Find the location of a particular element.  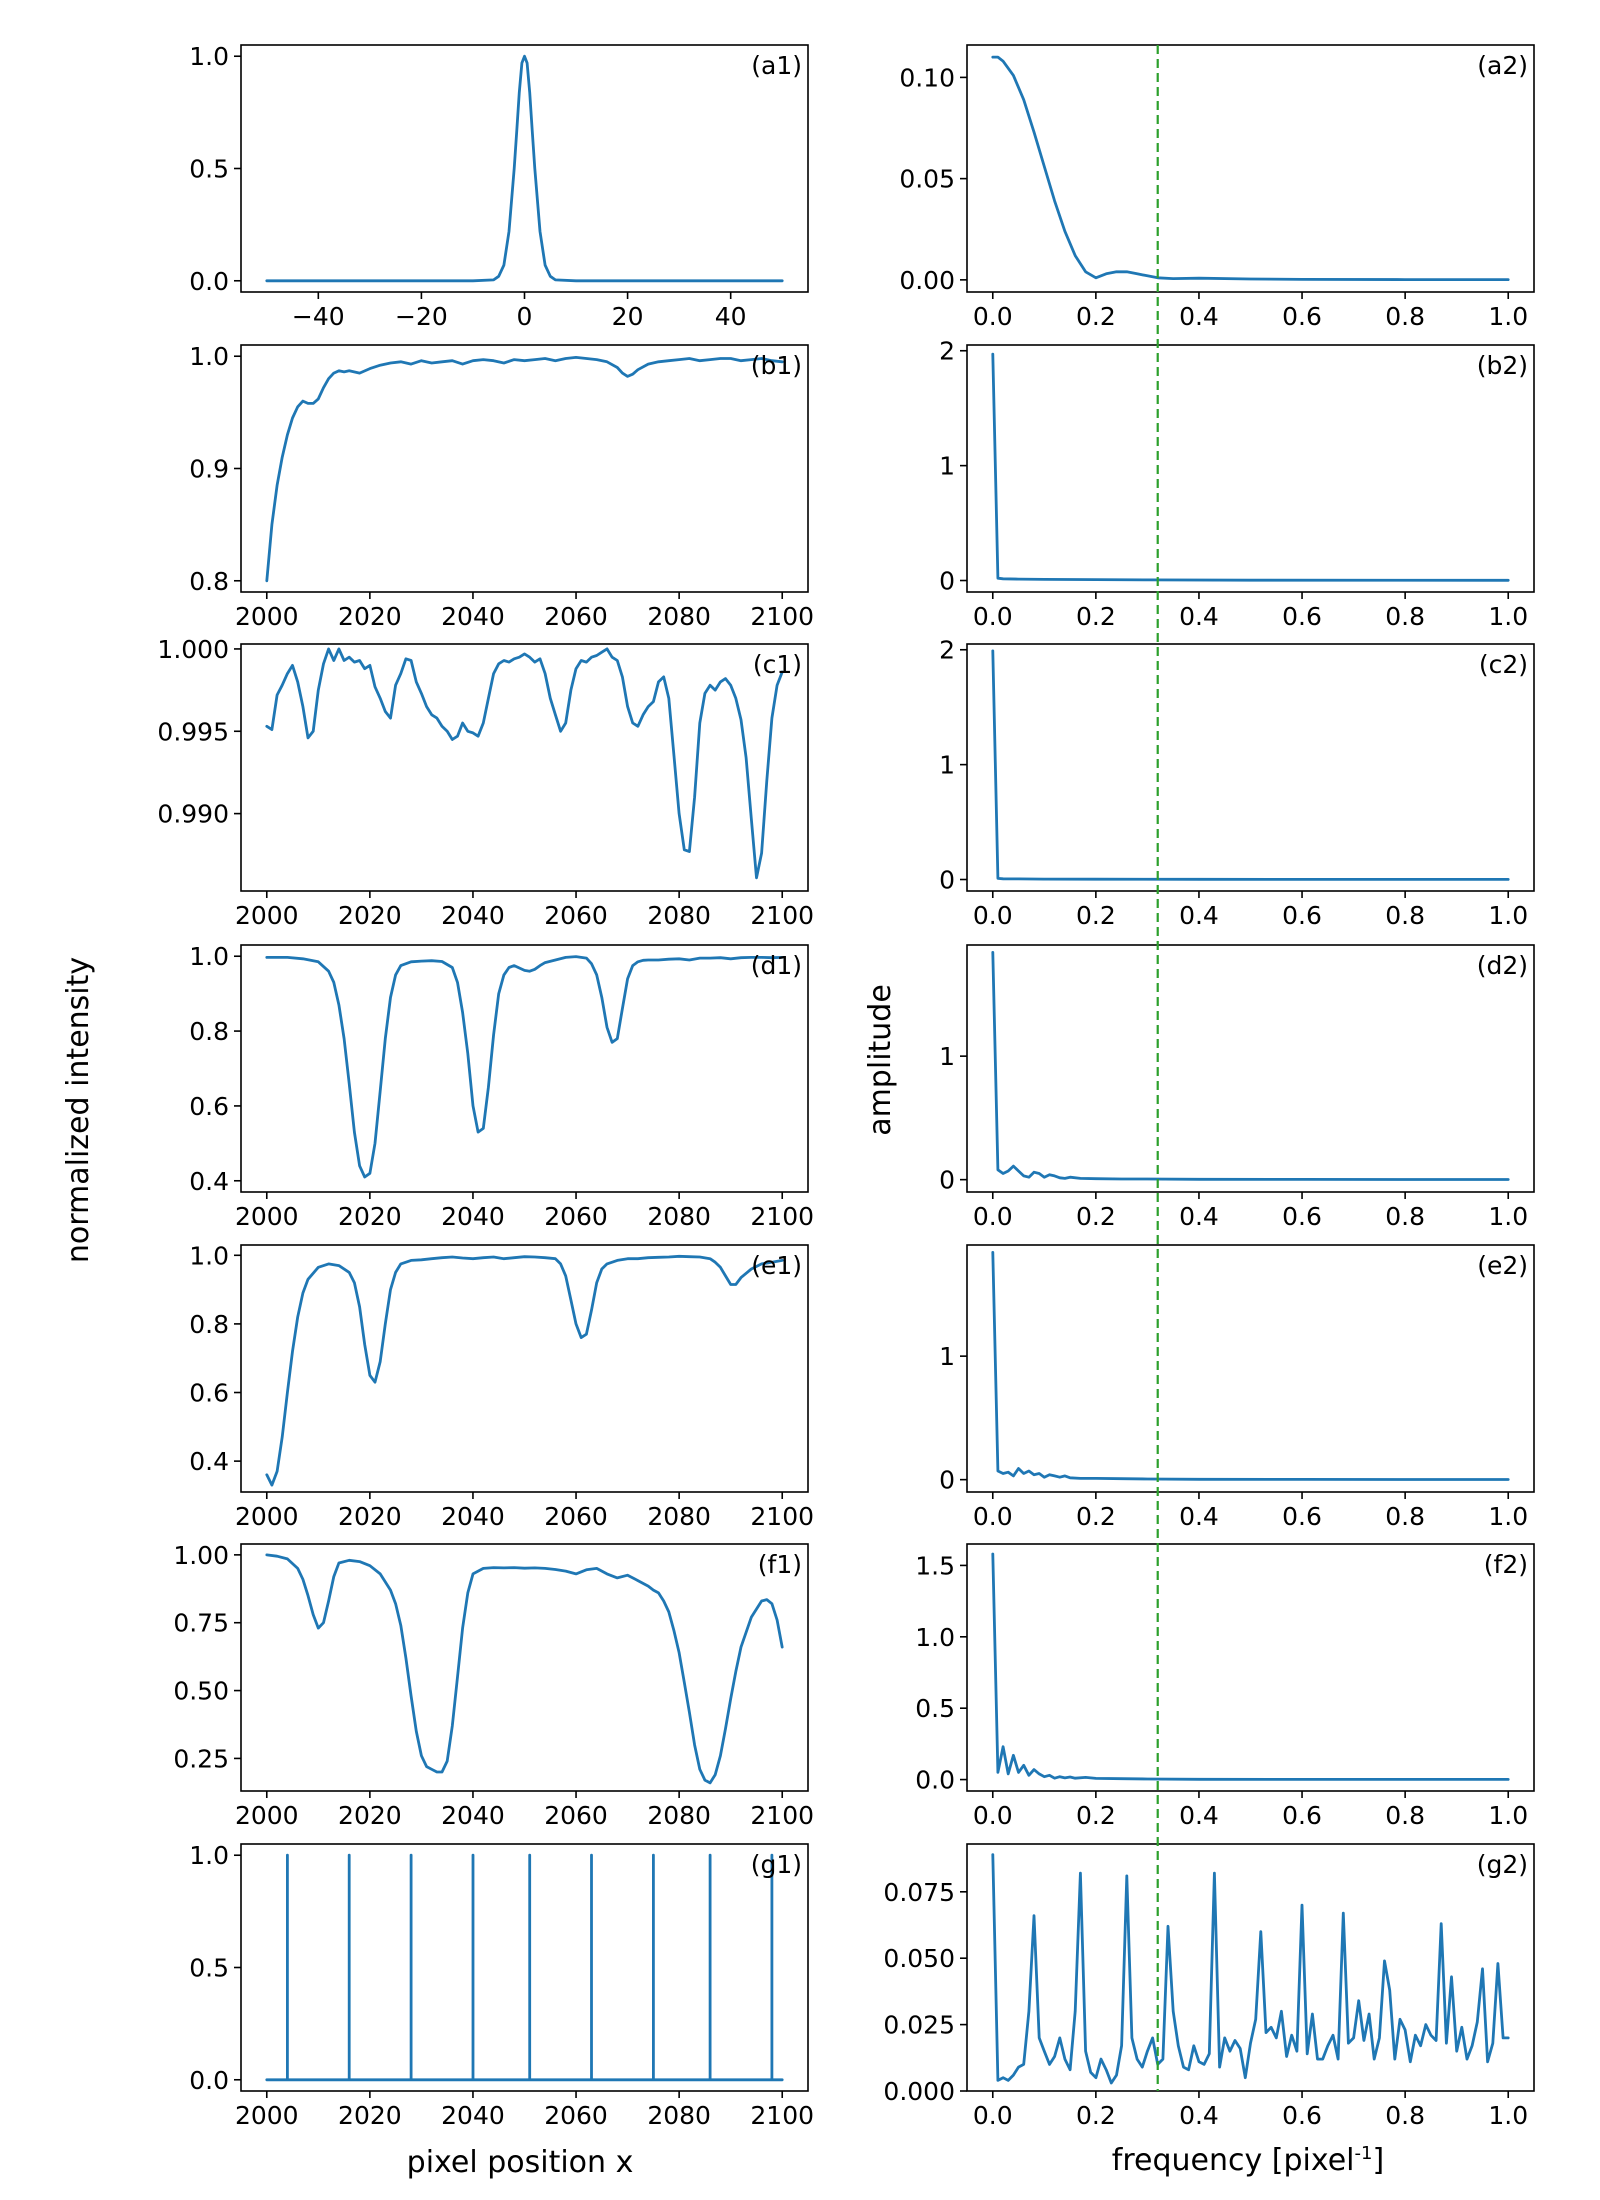

series-line-f1 is located at coordinates (524, 1669).